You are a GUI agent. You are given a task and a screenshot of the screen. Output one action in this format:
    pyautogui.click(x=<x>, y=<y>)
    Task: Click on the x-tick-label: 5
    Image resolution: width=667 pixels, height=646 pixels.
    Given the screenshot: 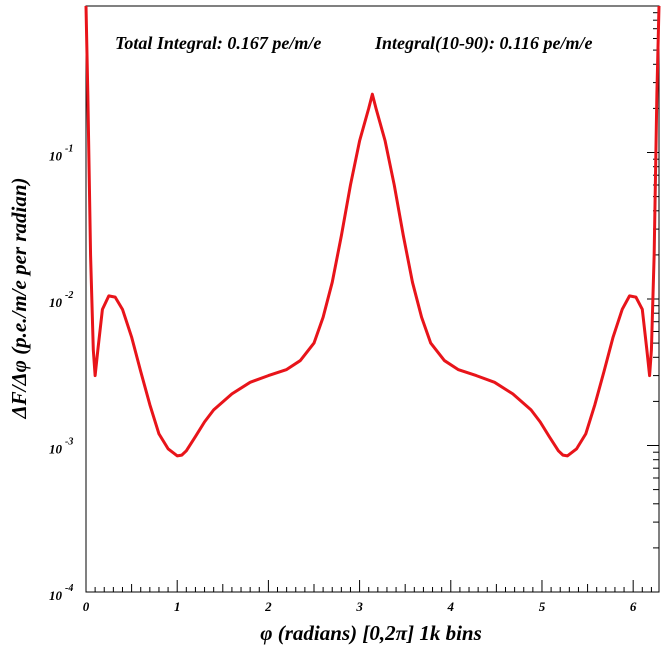 What is the action you would take?
    pyautogui.click(x=542, y=606)
    